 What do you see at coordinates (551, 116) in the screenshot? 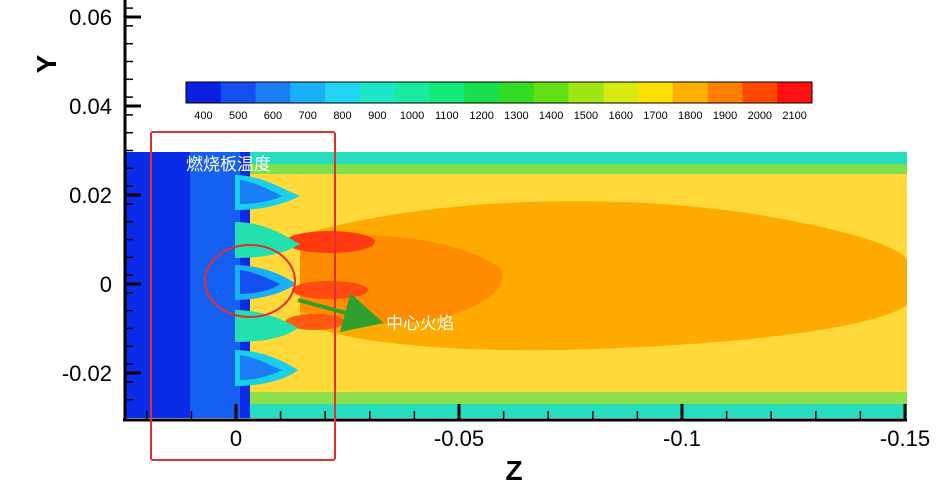
I see `colorbar-label-1400: 1400` at bounding box center [551, 116].